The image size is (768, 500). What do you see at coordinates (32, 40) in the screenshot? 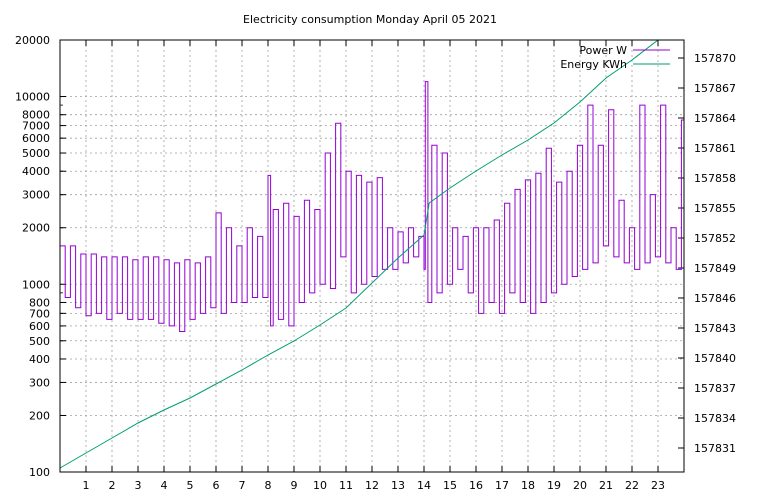
I see `y-left-tick-label: 20000` at bounding box center [32, 40].